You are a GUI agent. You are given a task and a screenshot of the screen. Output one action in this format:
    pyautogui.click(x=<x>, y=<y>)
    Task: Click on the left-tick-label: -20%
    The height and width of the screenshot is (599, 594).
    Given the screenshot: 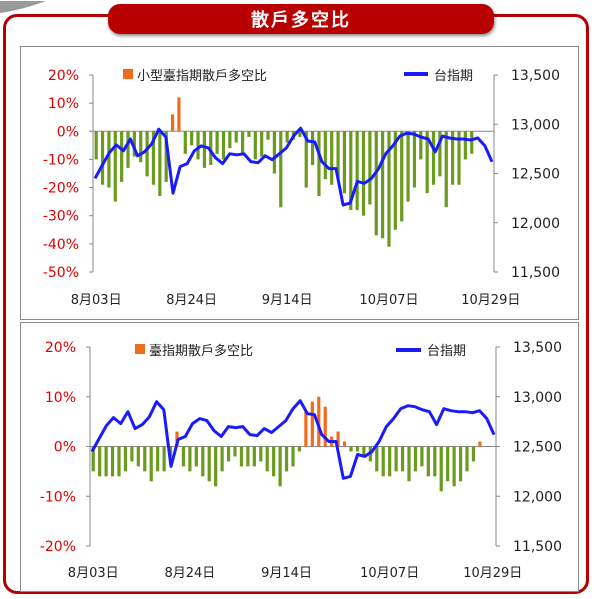 What is the action you would take?
    pyautogui.click(x=58, y=547)
    